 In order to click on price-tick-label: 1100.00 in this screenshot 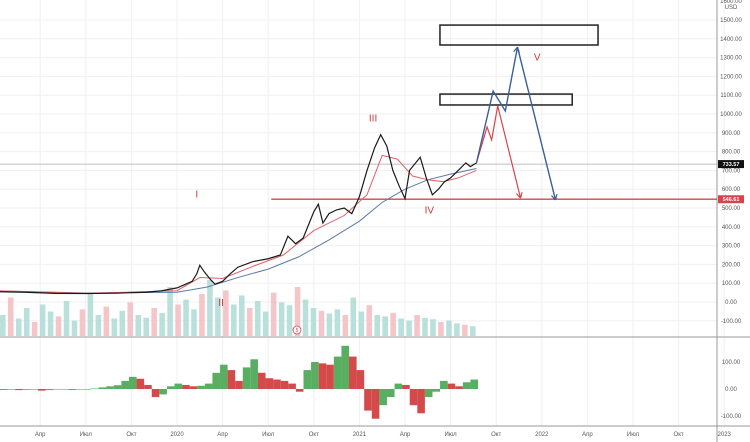, I will do `click(731, 96)`.